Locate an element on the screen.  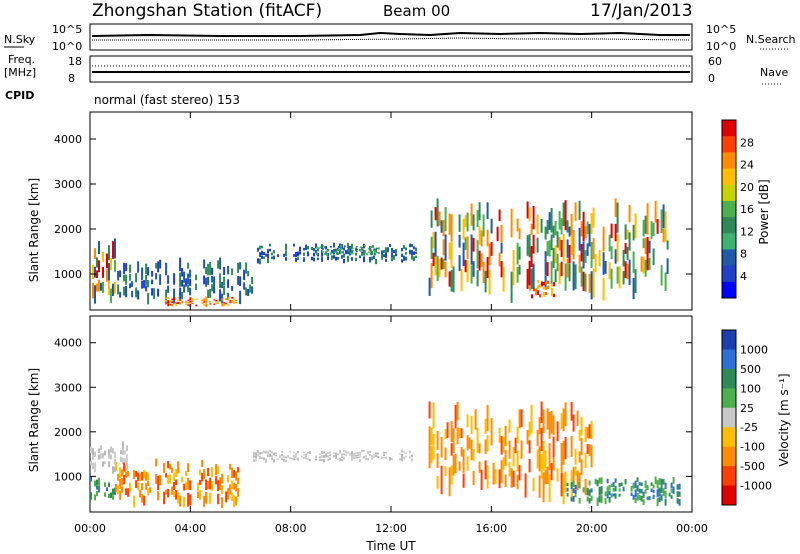
y-tick-label: 2000 is located at coordinates (68, 432).